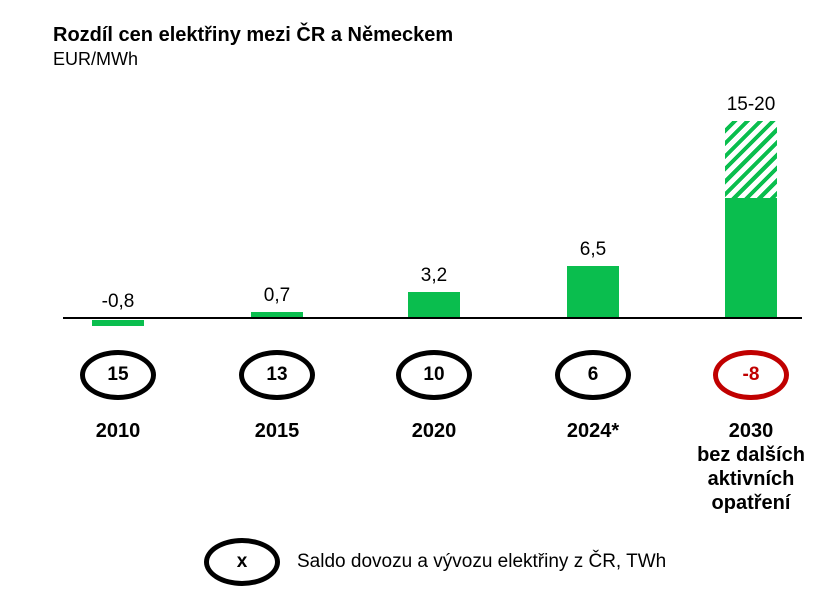  What do you see at coordinates (434, 305) in the screenshot?
I see `bar-2020` at bounding box center [434, 305].